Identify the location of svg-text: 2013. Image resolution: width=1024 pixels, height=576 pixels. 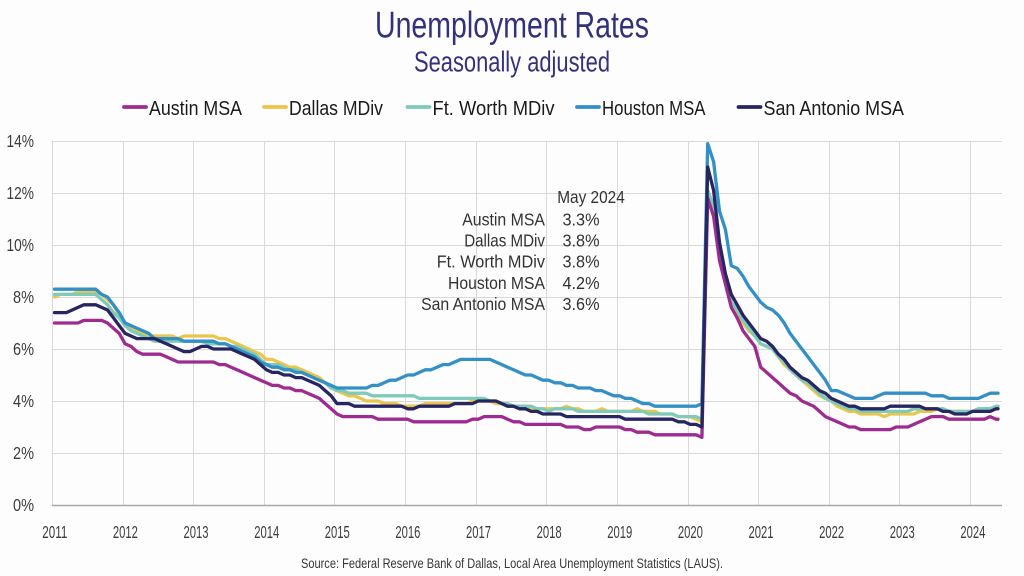
(196, 532).